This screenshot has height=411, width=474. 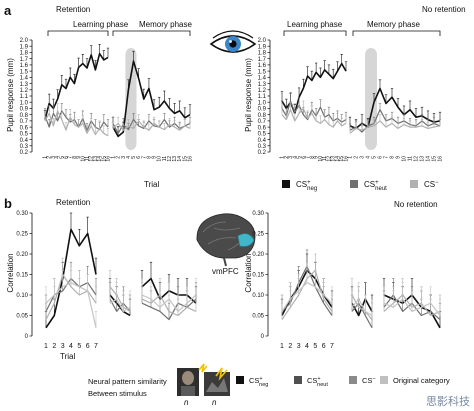 What do you see at coordinates (315, 33) in the screenshot?
I see `learning-bracket-right` at bounding box center [315, 33].